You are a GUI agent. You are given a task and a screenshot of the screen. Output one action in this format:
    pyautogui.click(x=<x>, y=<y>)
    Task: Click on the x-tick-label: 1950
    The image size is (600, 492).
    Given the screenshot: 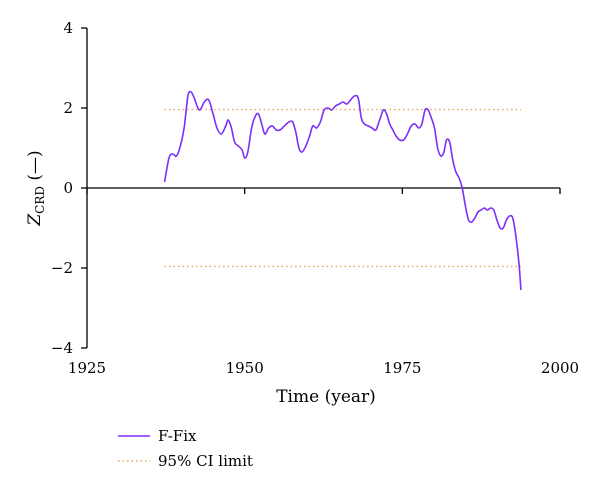 What is the action you would take?
    pyautogui.click(x=245, y=368)
    